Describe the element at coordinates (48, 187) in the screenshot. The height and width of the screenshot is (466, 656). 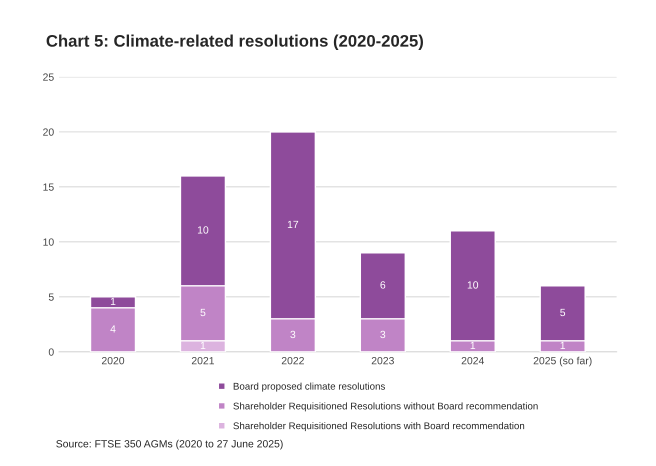
I see `y-tick-label: 15` at that location.